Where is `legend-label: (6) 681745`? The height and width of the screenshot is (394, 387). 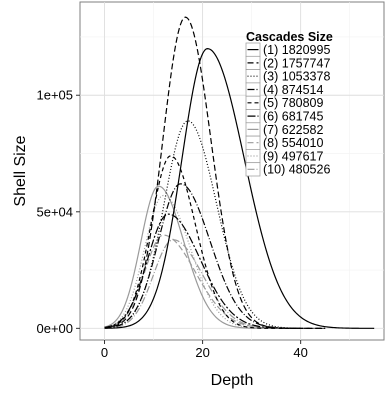
legend-label: (6) 681745 is located at coordinates (293, 117).